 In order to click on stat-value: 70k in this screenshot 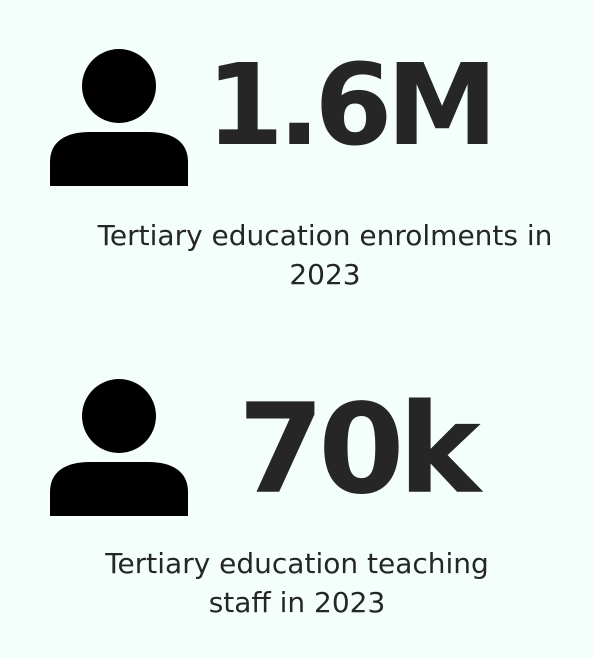, I will do `click(359, 450)`.